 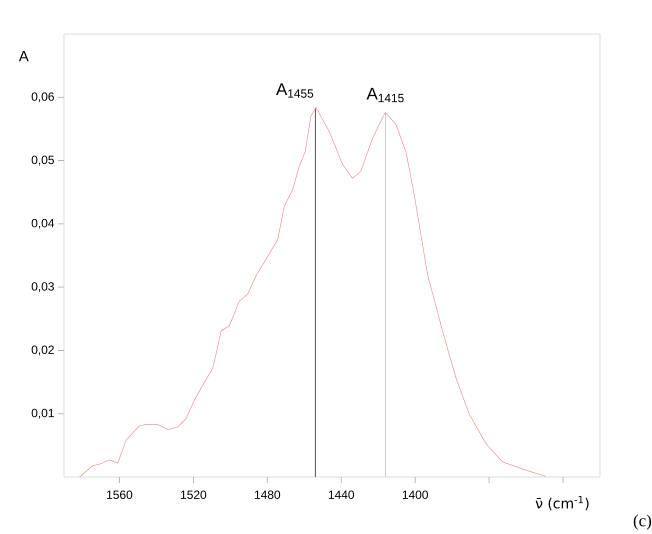 I want to click on x-axis-title: ν̄ (cm$^{-1}$), so click(x=562, y=503).